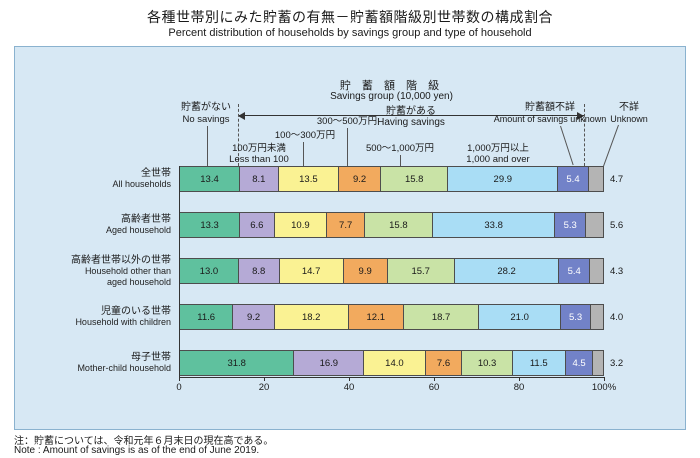  I want to click on segment-under-100: 8.1, so click(259, 179).